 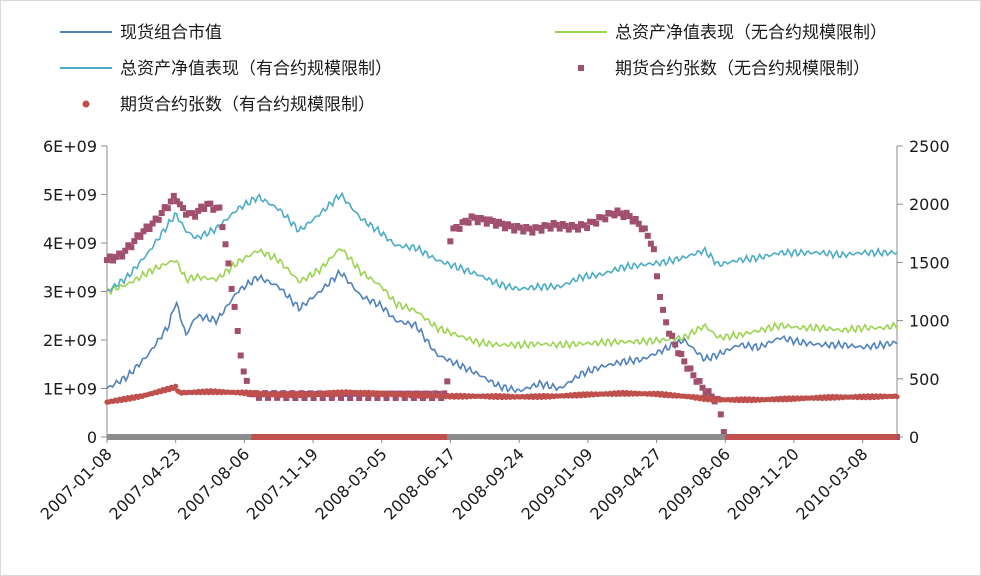 I want to click on series-line, so click(x=502, y=298).